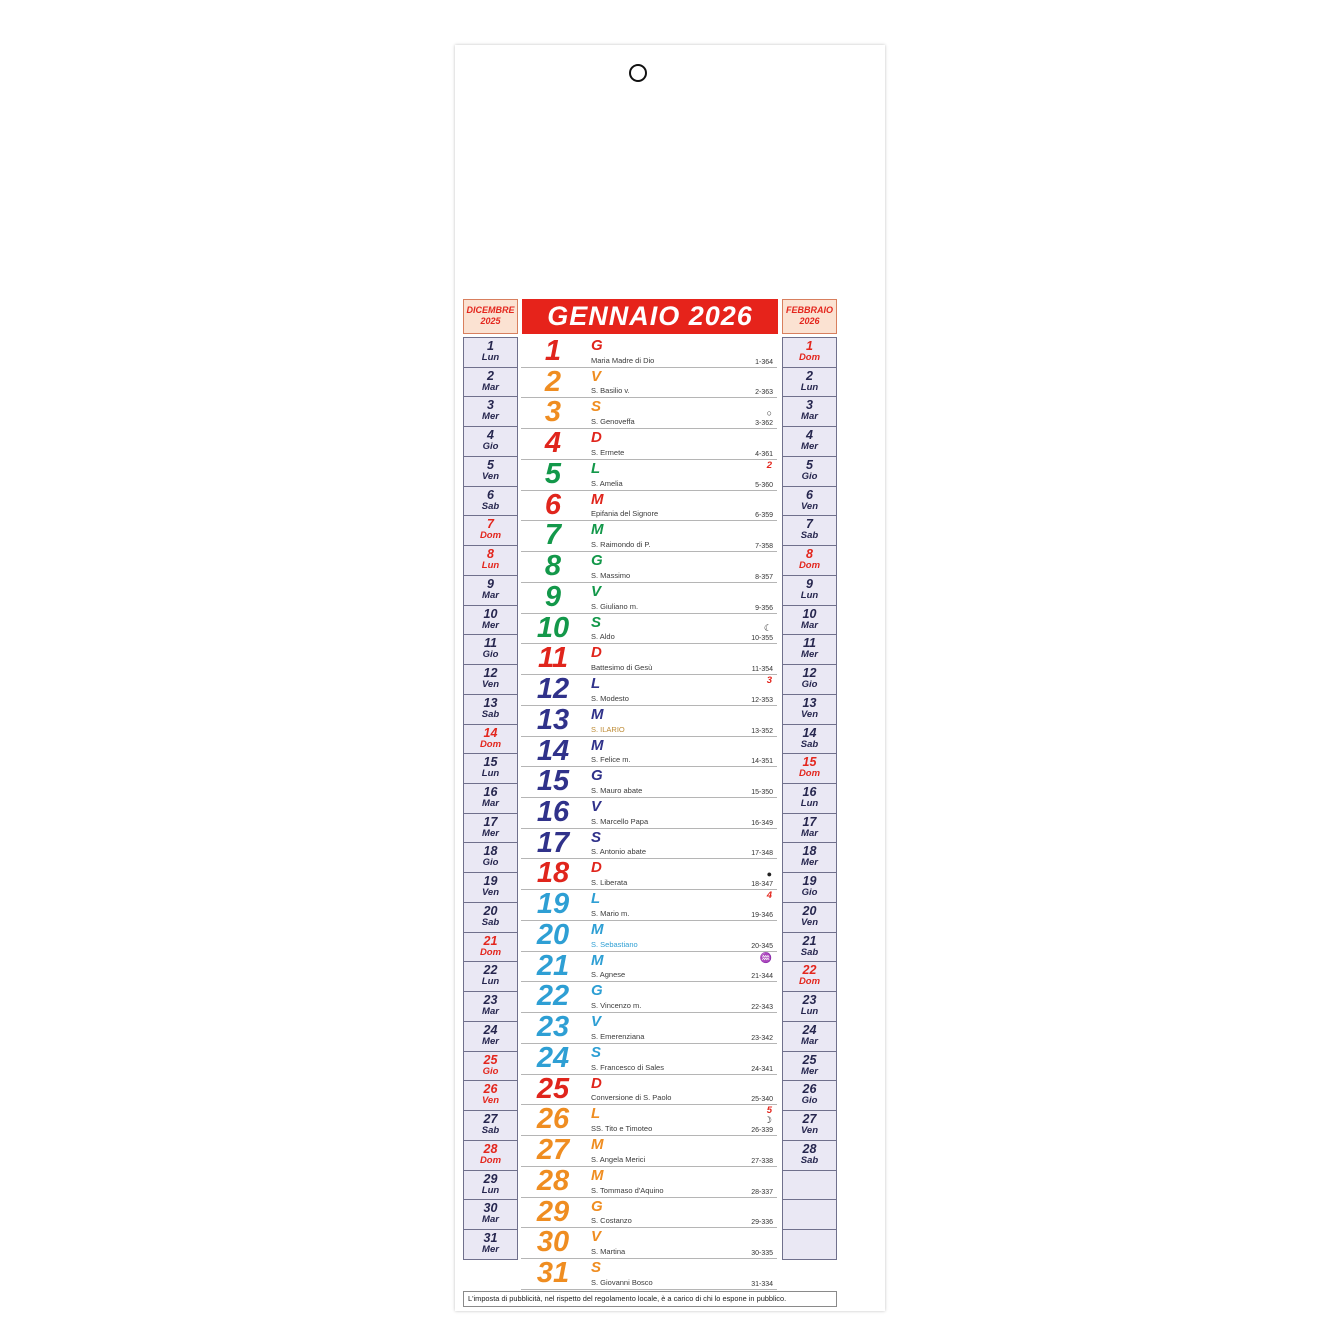 This screenshot has height=1339, width=1339. What do you see at coordinates (809, 560) in the screenshot?
I see `side-day-cell: 8 Dom` at bounding box center [809, 560].